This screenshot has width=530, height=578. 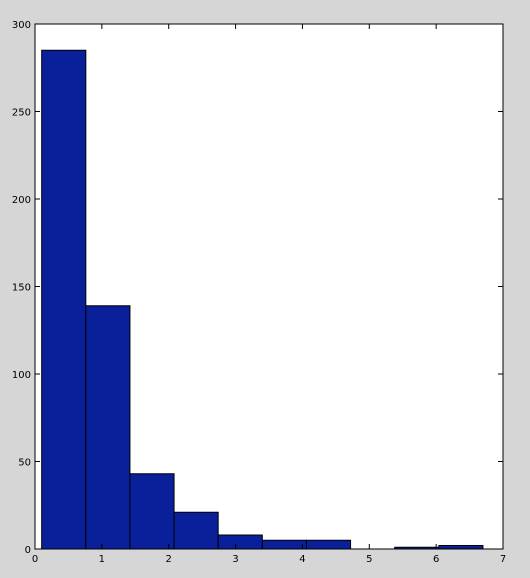 I want to click on y-tick-label: 150, so click(x=21, y=288).